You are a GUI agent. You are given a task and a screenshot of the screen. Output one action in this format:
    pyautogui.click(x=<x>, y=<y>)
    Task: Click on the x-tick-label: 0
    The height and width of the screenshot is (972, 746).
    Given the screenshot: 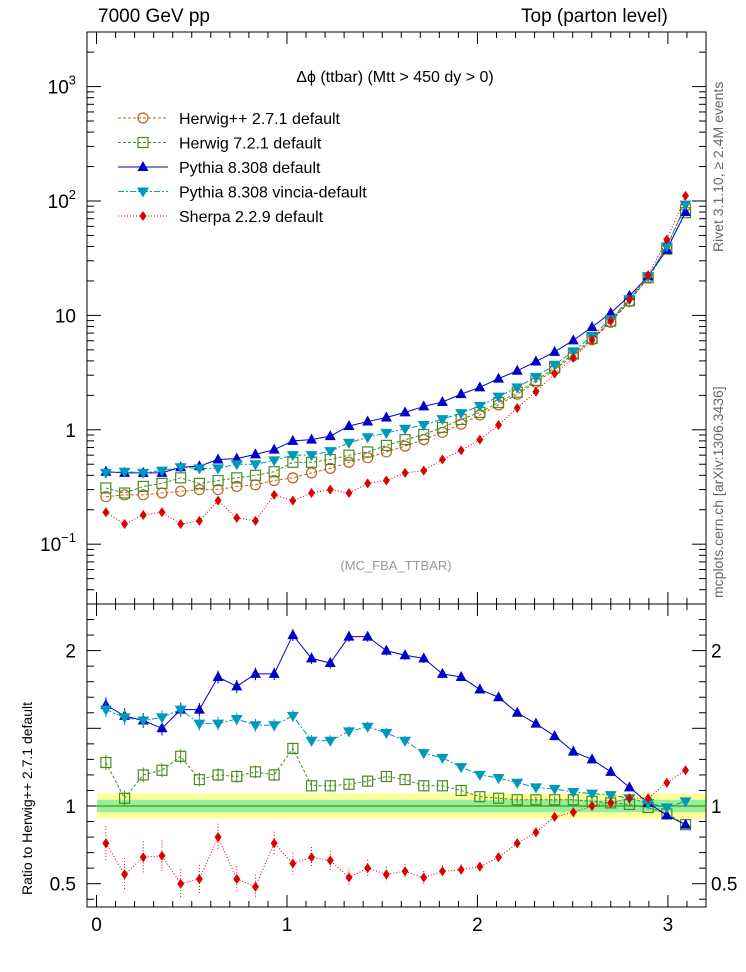 What is the action you would take?
    pyautogui.click(x=96, y=925)
    